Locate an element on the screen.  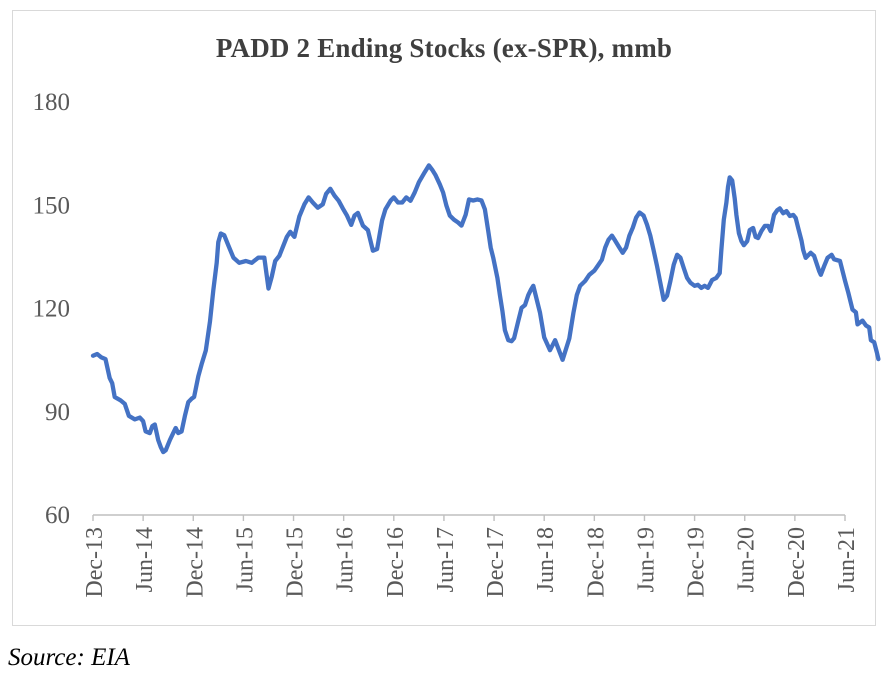
x-axis-label: Jun-16 is located at coordinates (346, 559).